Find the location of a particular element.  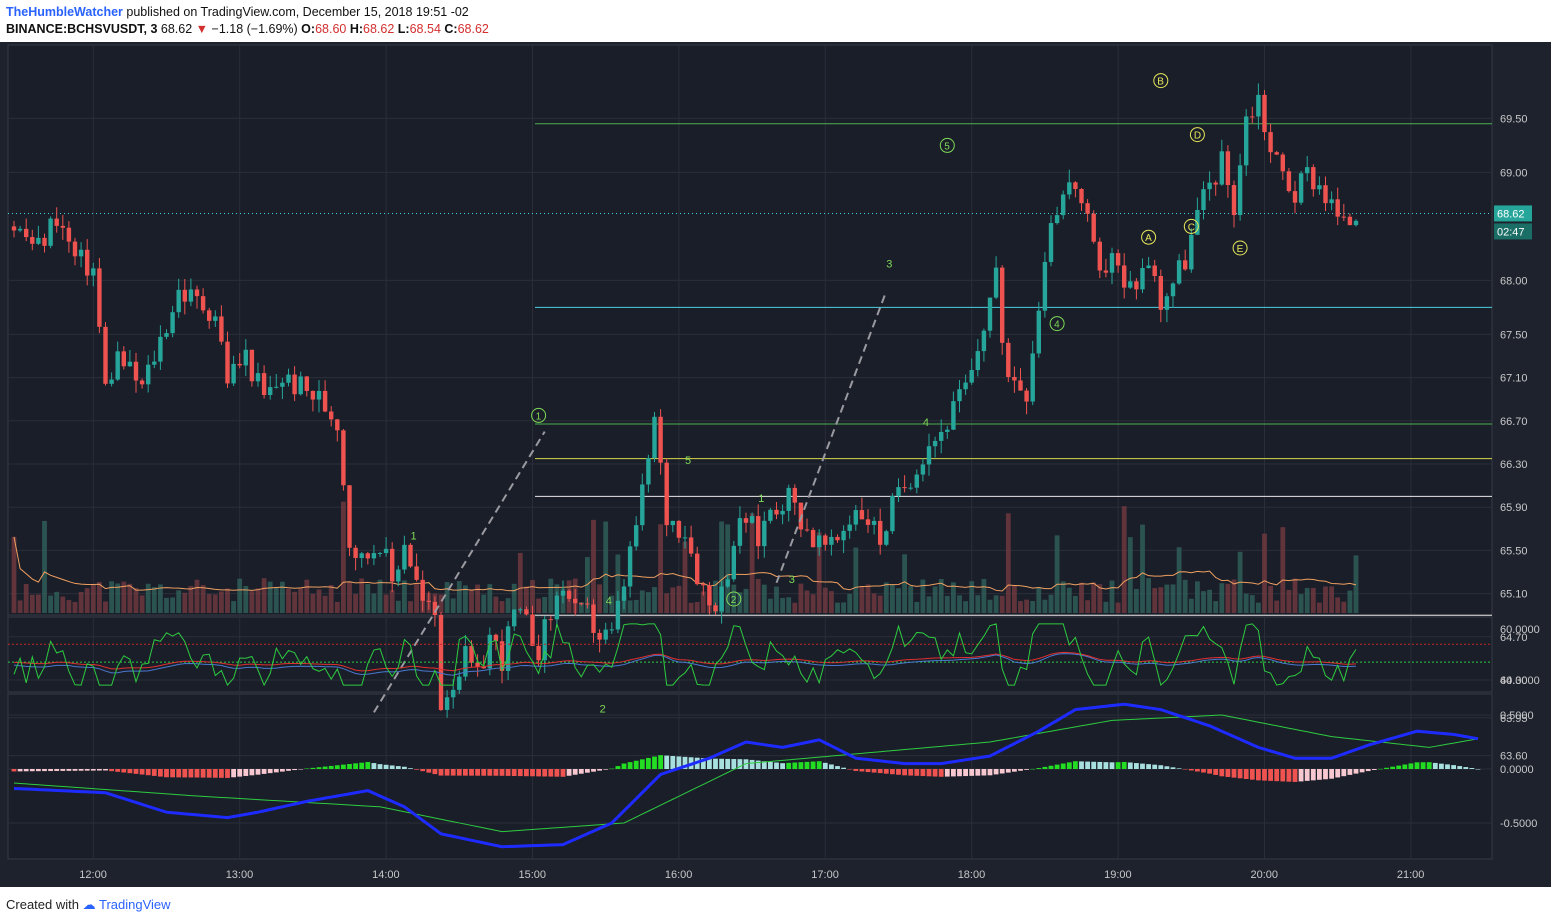

time-axis-tick: 20:00 is located at coordinates (1265, 875).